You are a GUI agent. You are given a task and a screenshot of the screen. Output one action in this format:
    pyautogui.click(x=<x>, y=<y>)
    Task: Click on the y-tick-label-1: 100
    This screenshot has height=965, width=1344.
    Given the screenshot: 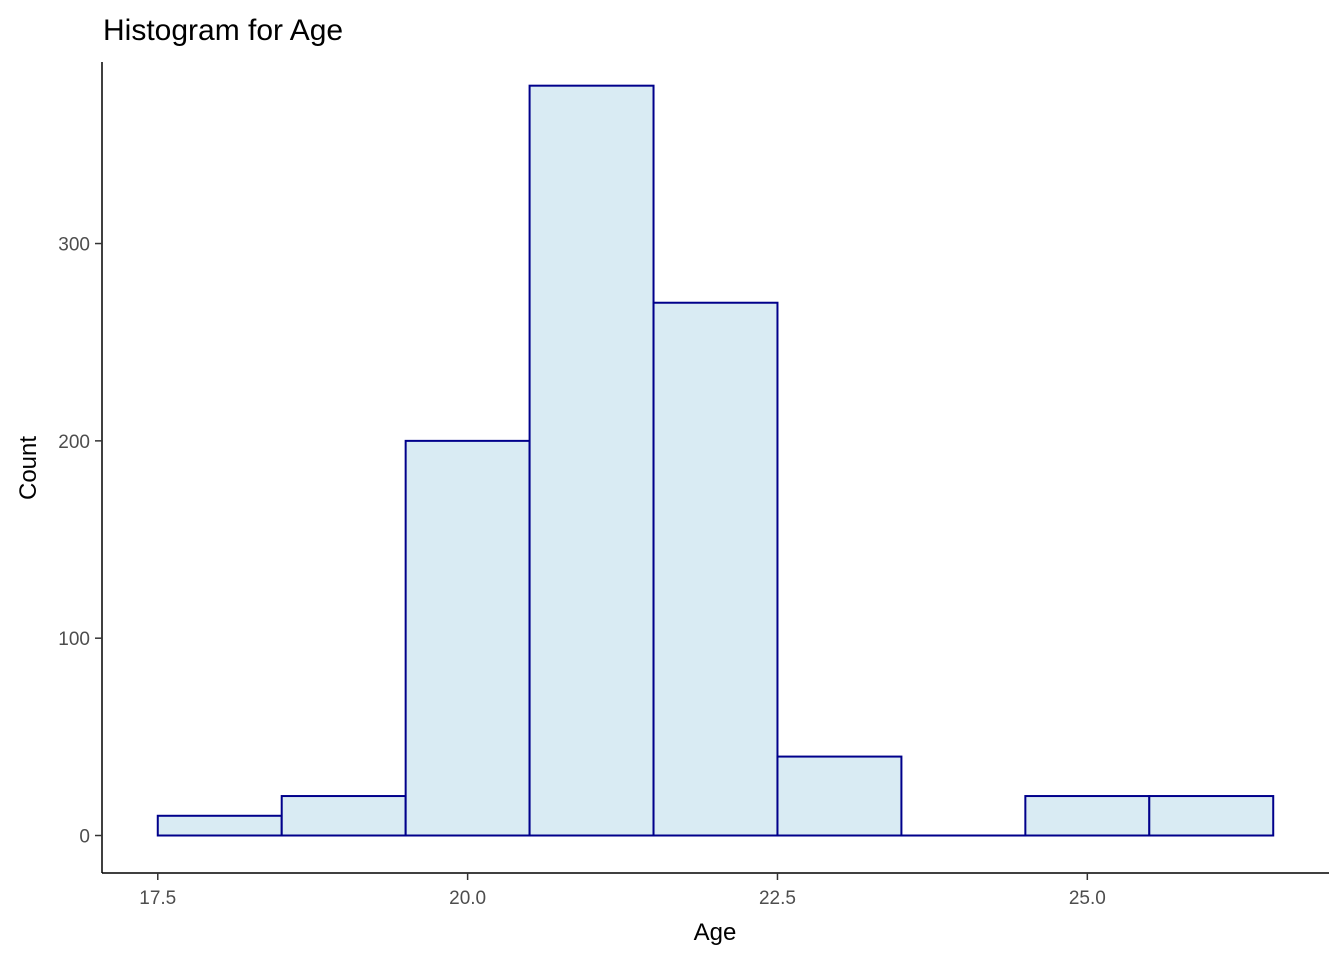 What is the action you would take?
    pyautogui.click(x=74, y=639)
    